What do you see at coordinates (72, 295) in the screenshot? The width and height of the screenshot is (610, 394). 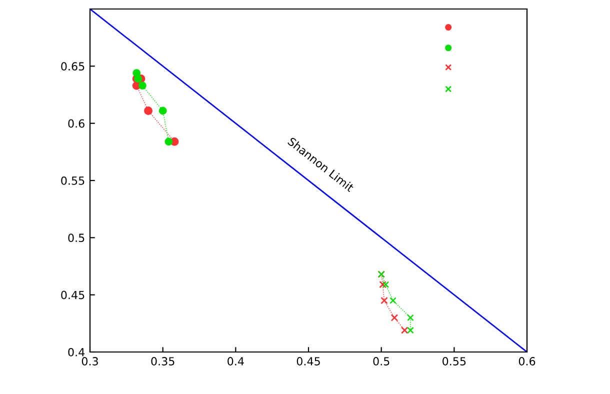 I see `y-tick-label: 0.45` at bounding box center [72, 295].